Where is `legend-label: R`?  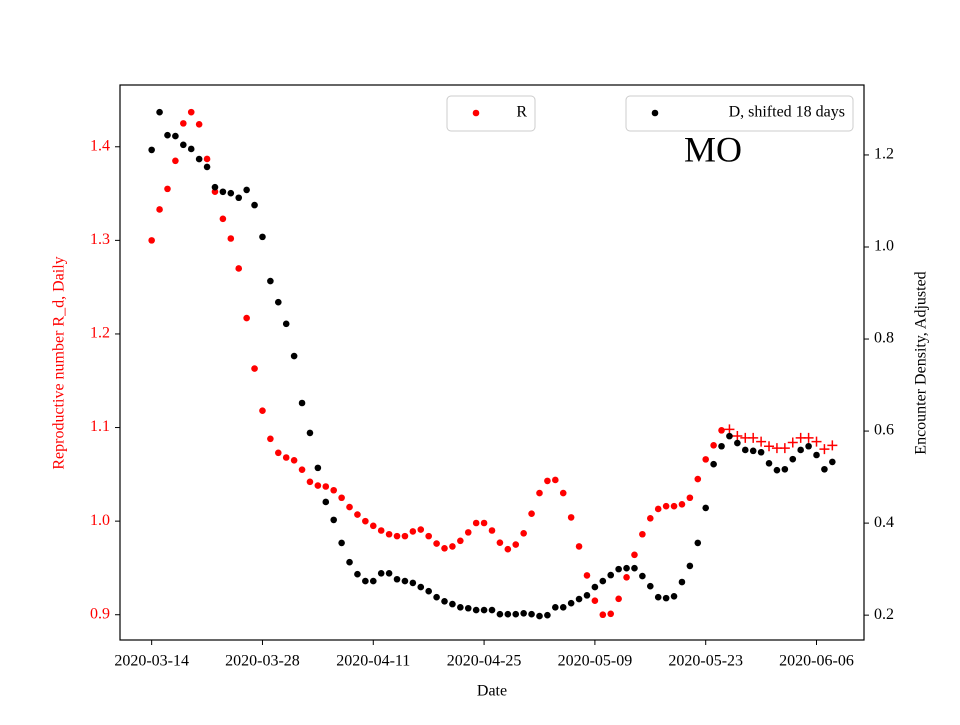 legend-label: R is located at coordinates (521, 112).